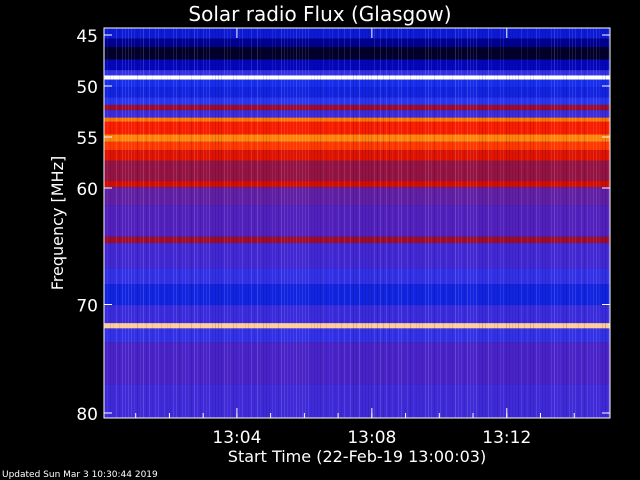  What do you see at coordinates (80, 475) in the screenshot?
I see `updated-timestamp: Updated Sun Mar 3 10:30:44 2019` at bounding box center [80, 475].